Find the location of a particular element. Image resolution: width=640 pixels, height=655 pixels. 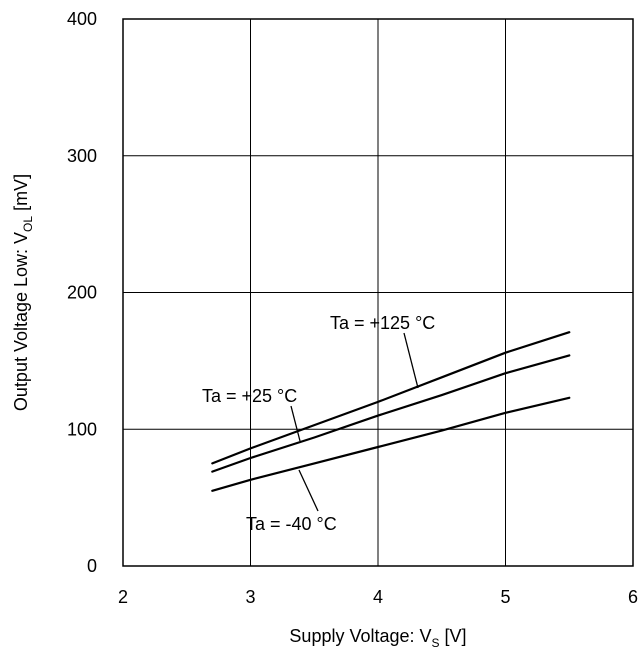

leader-line-ta-25c is located at coordinates (295, 423).